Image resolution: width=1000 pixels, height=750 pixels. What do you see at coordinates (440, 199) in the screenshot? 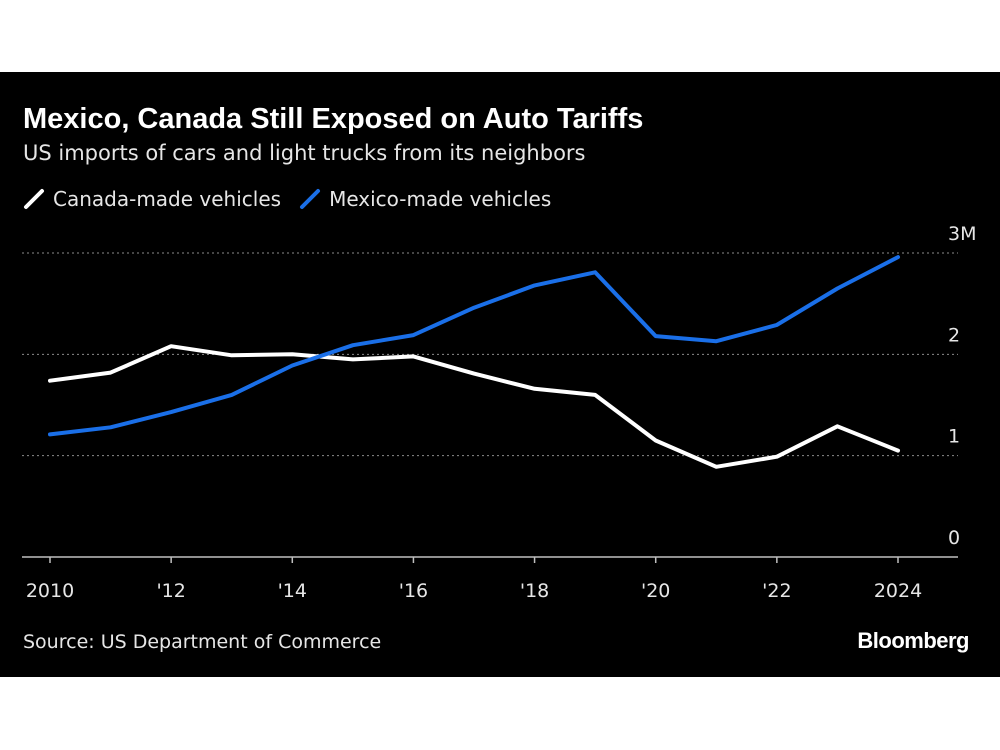
I see `legend-label-mexico: Mexico-made vehicles` at bounding box center [440, 199].